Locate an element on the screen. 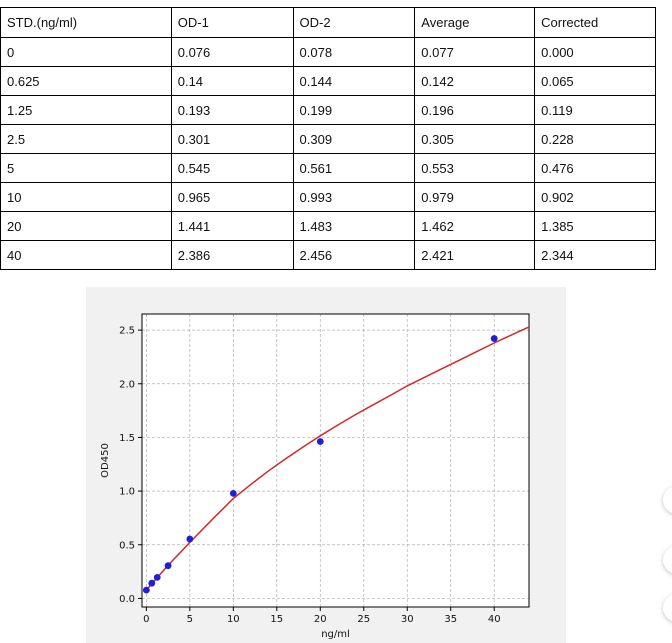 The width and height of the screenshot is (672, 643). table-cell: 0.193 is located at coordinates (232, 110).